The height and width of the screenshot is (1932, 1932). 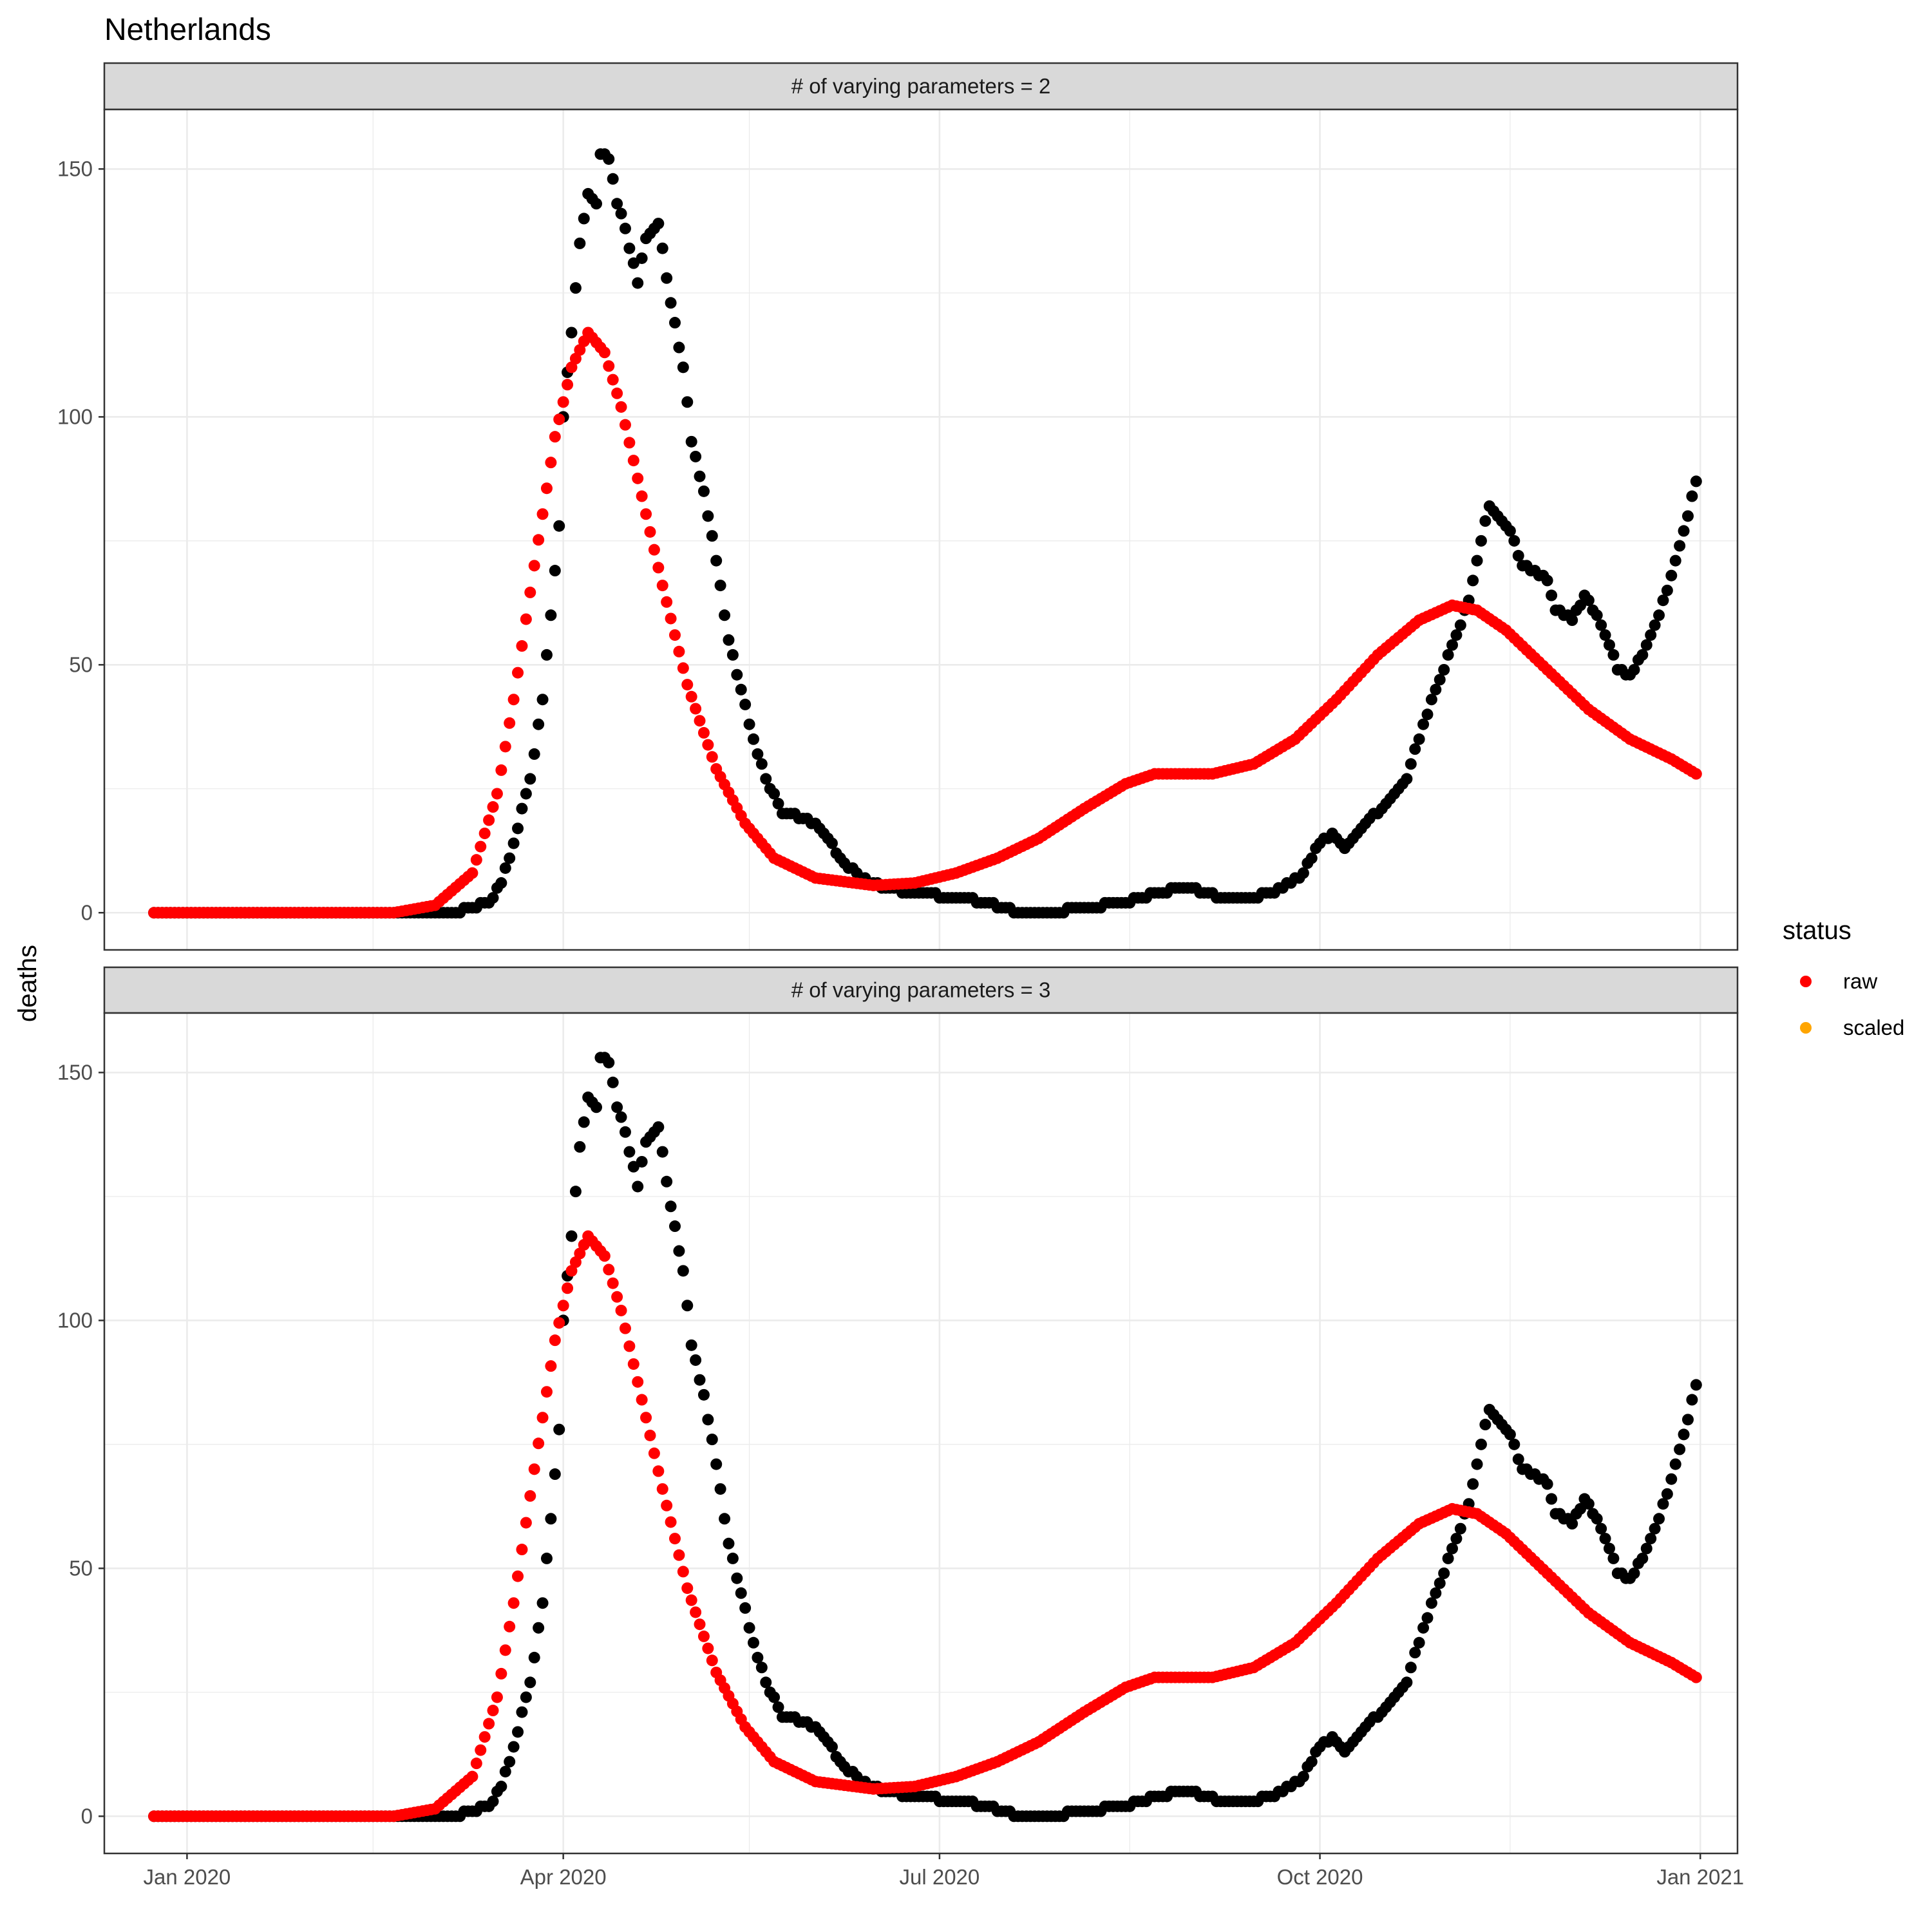 What do you see at coordinates (87, 912) in the screenshot?
I see `y-tick-label: 0` at bounding box center [87, 912].